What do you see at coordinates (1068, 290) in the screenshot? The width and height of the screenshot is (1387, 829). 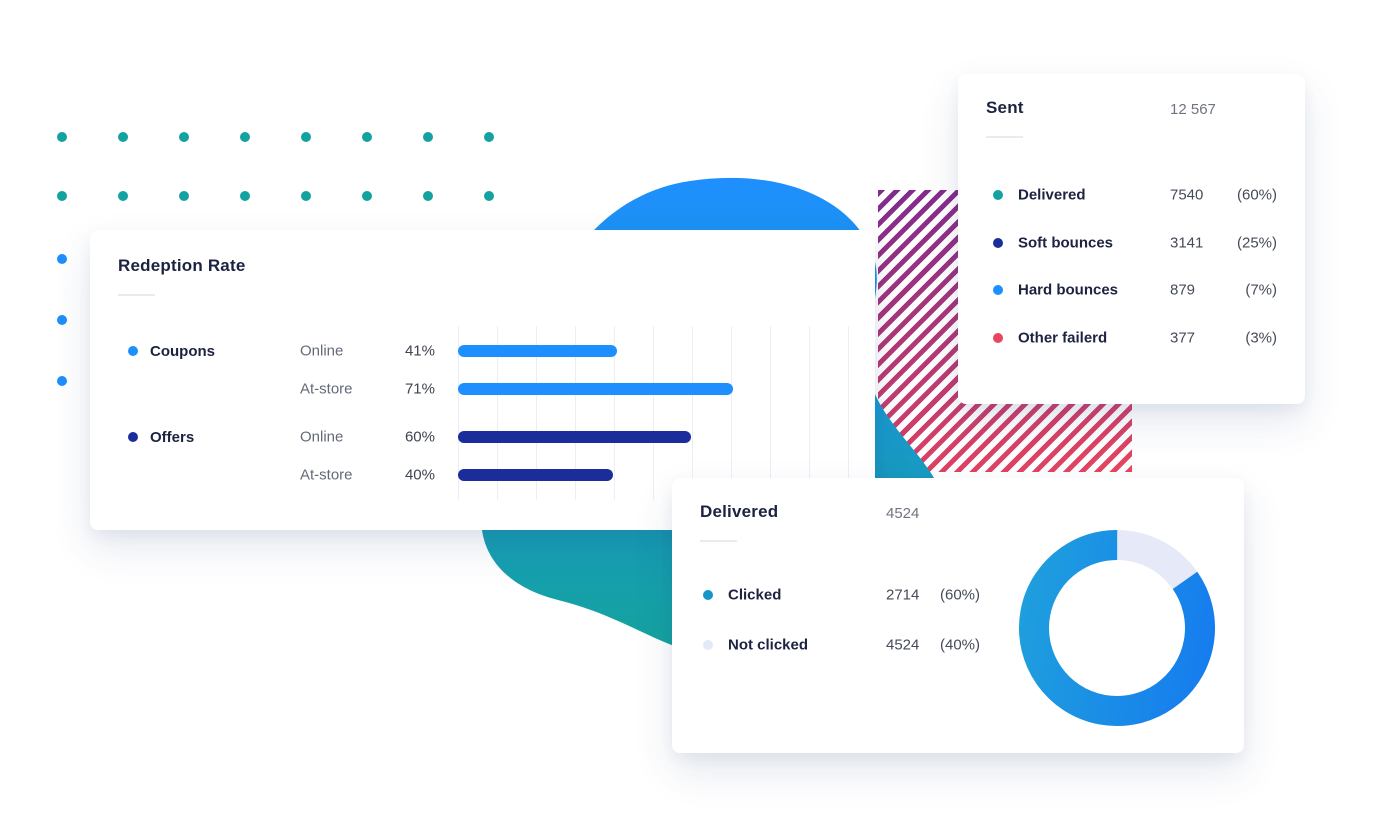 I see `stat-label: Hard bounces` at bounding box center [1068, 290].